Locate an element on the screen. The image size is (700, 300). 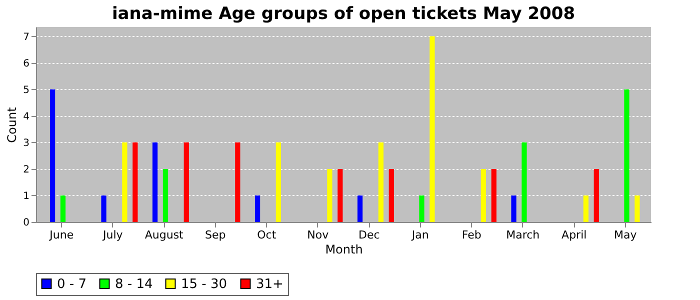
y-tick-label: 2 is located at coordinates (26, 170).